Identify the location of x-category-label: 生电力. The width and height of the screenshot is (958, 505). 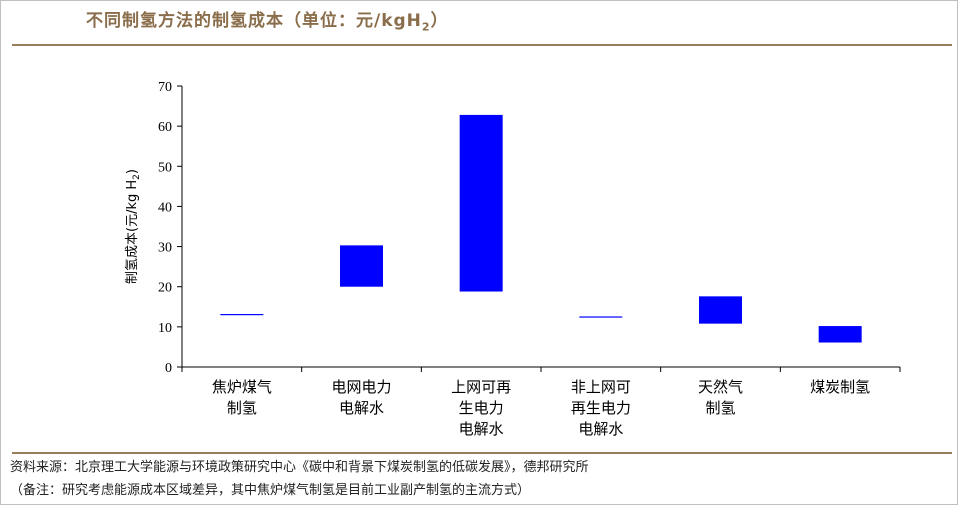
(481, 408).